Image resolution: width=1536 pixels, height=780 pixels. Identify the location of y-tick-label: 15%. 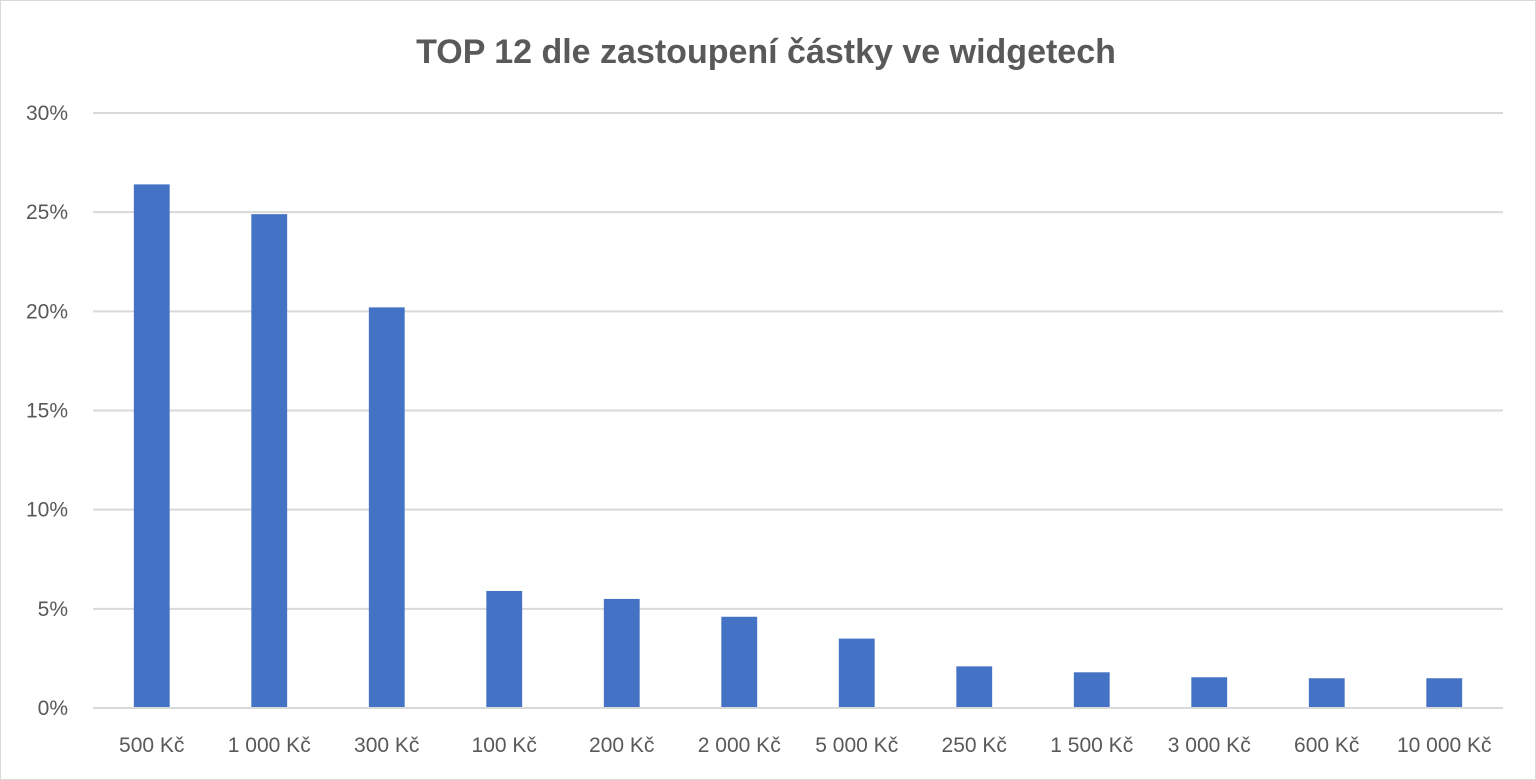
(47, 411).